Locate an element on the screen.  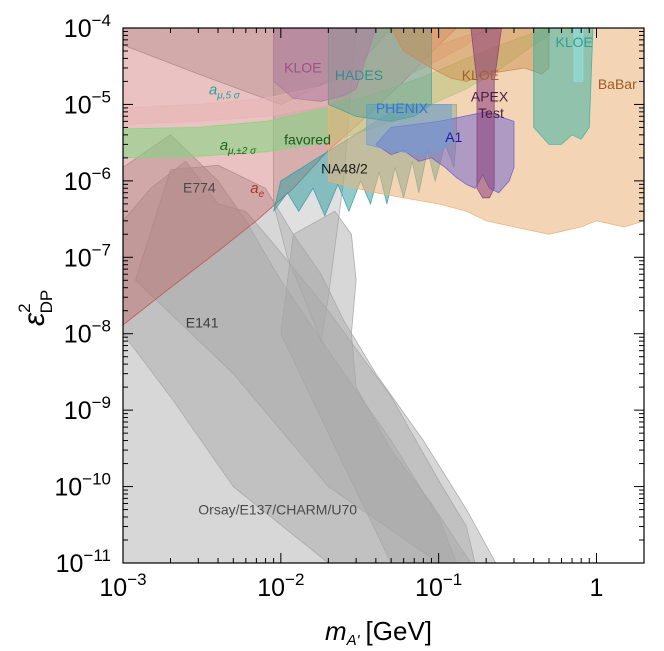
x-tick-label: 1 is located at coordinates (597, 588).